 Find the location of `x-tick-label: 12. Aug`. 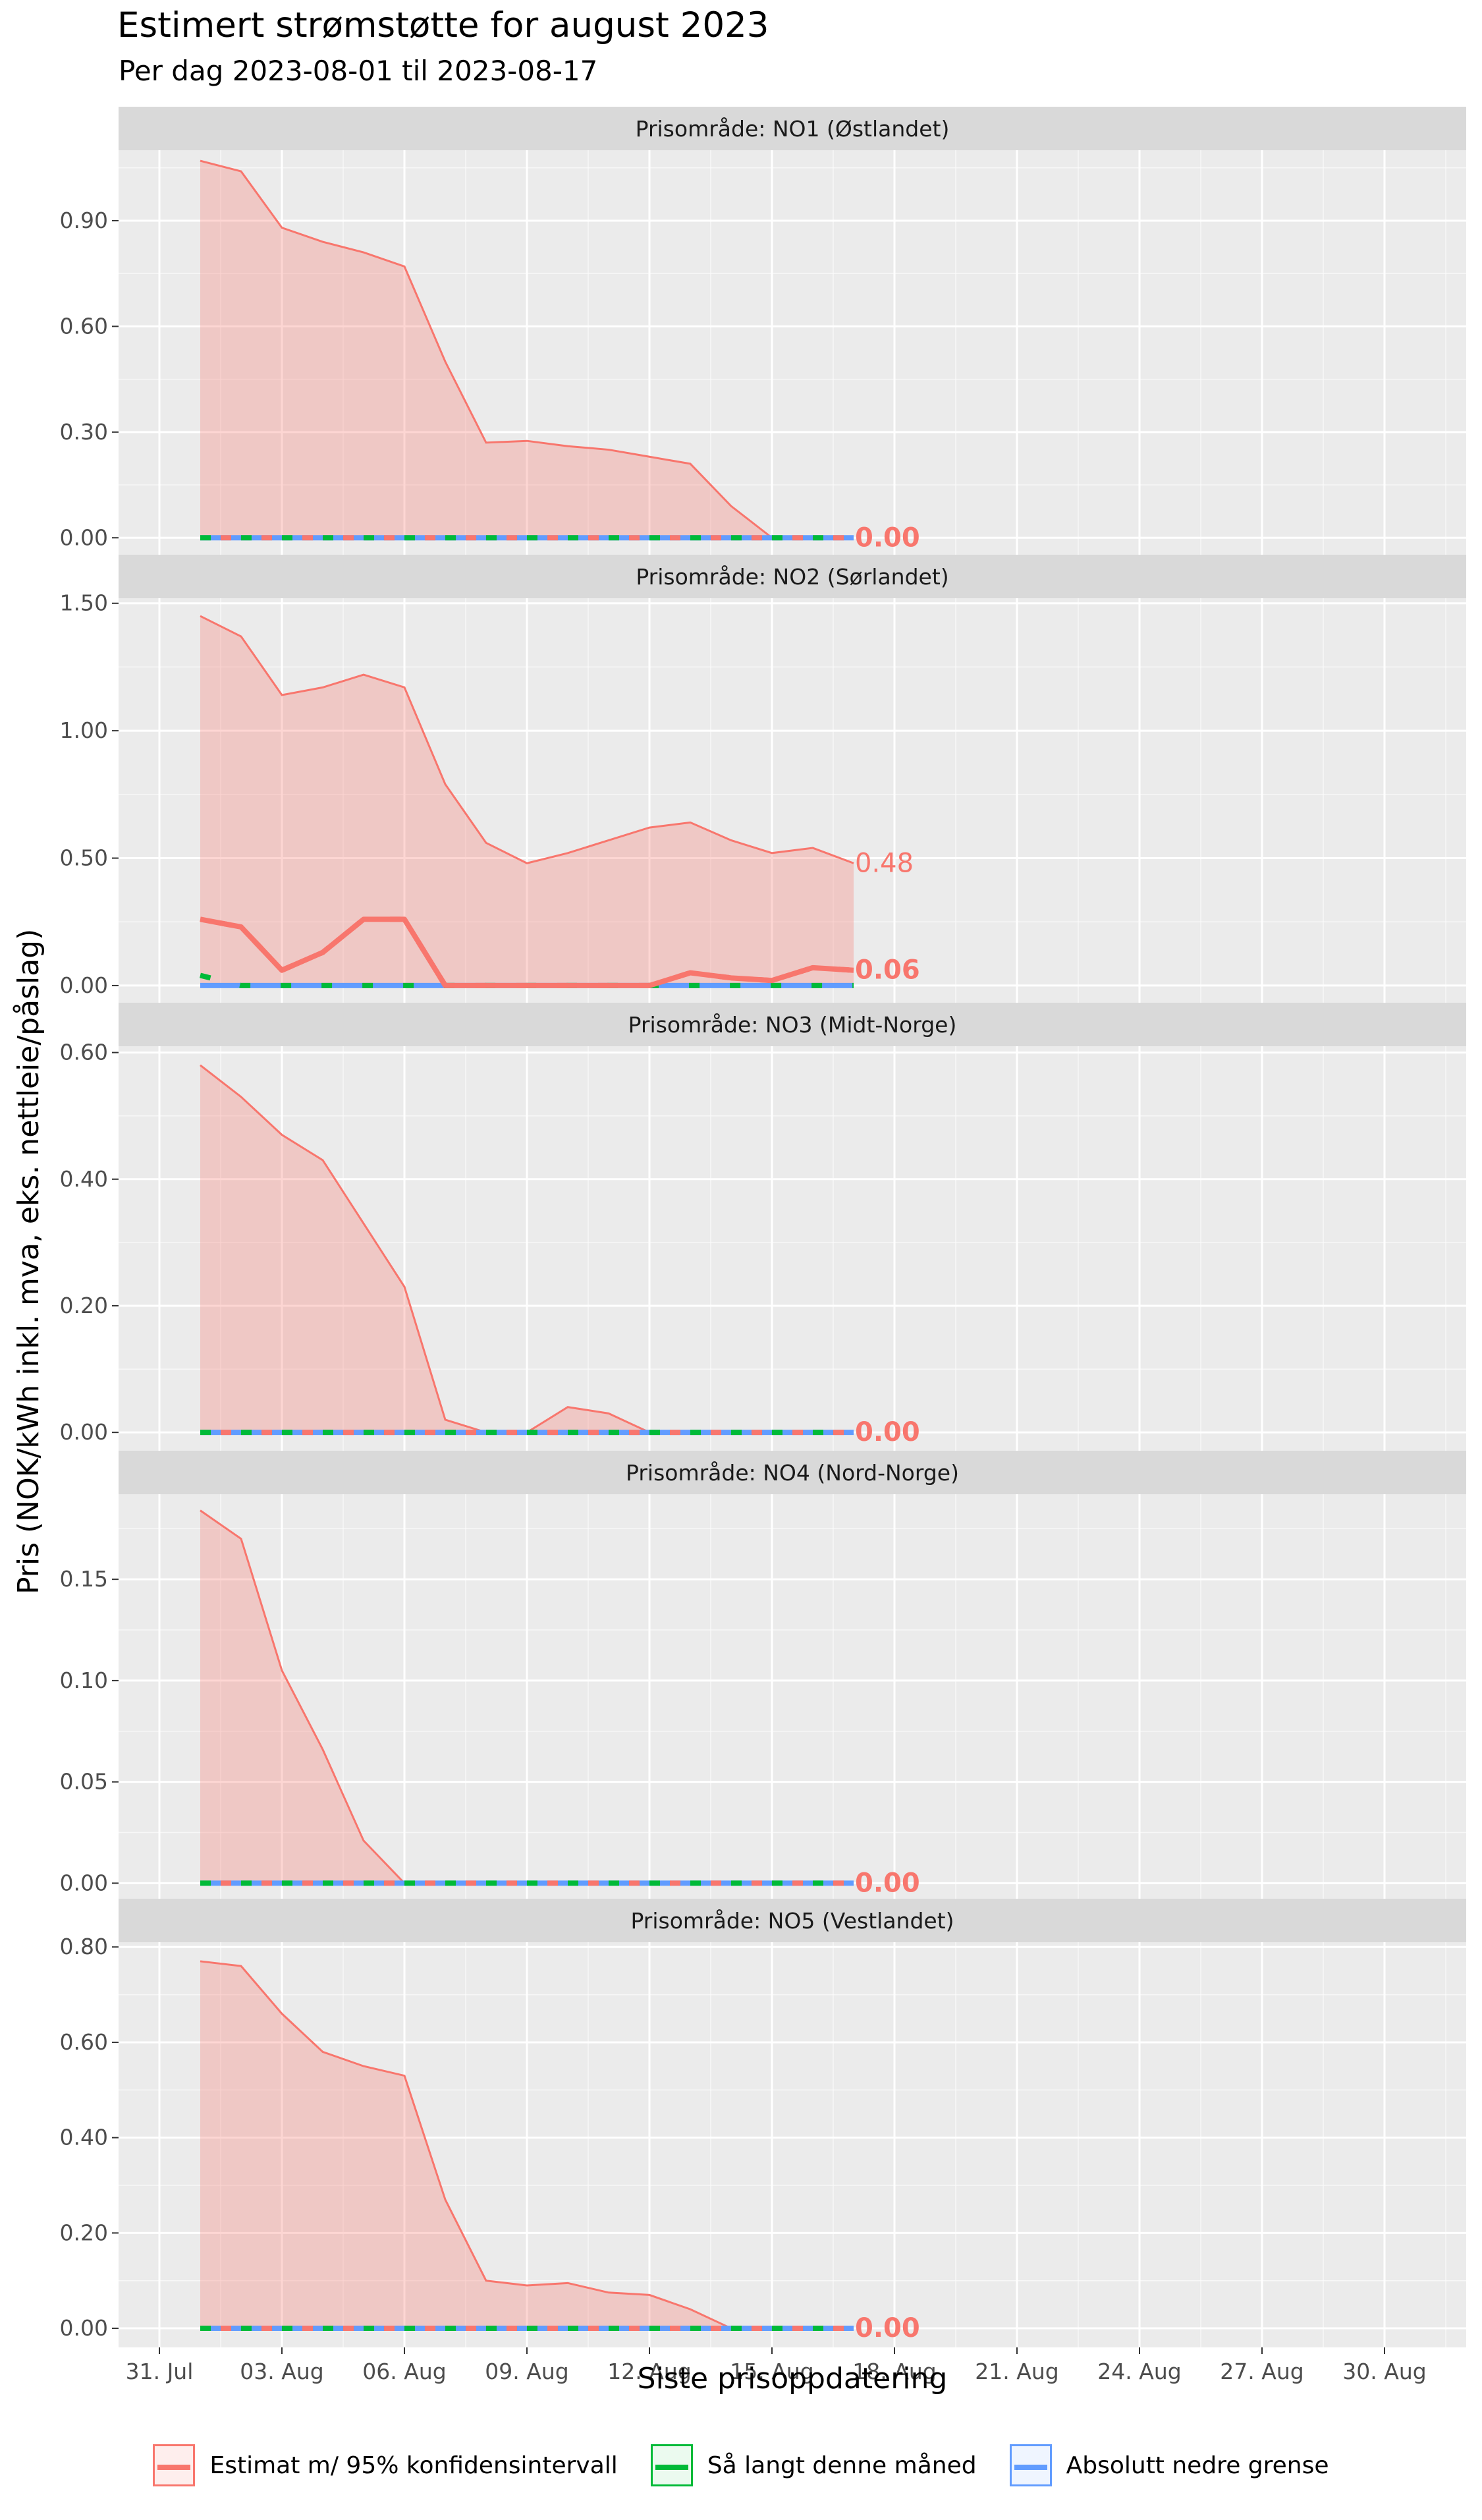

x-tick-label: 12. Aug is located at coordinates (649, 2371).